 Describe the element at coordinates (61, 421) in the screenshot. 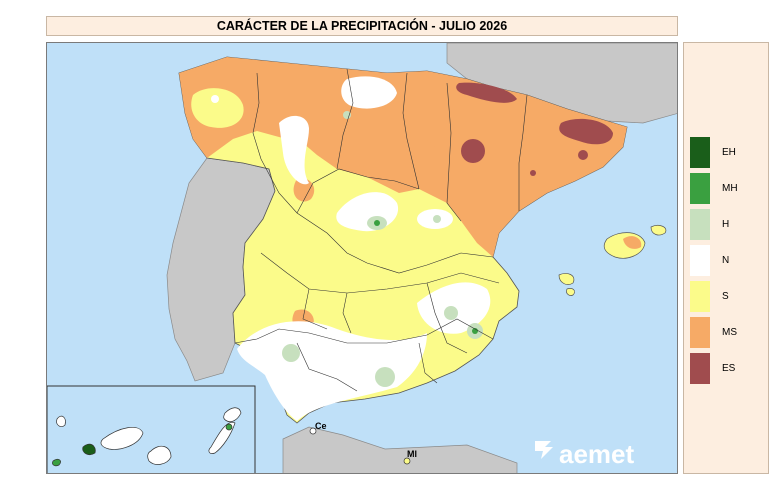

I see `la-palma` at that location.